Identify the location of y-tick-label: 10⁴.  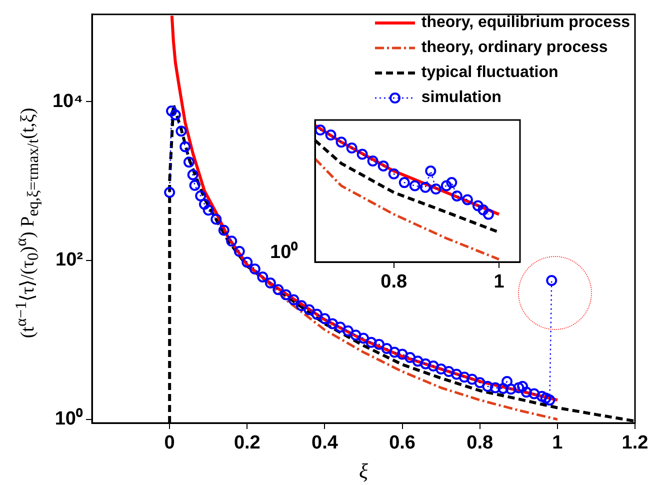
(67, 101).